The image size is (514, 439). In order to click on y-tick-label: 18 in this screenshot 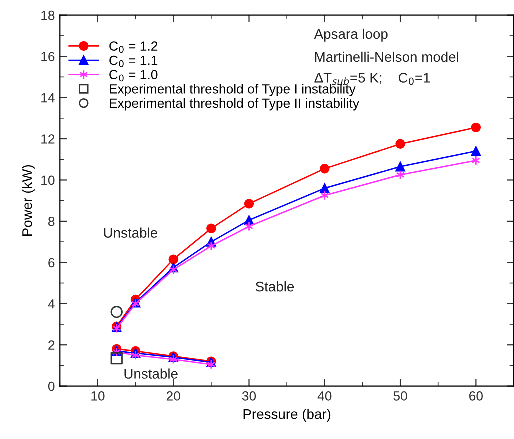, I will do `click(48, 15)`.